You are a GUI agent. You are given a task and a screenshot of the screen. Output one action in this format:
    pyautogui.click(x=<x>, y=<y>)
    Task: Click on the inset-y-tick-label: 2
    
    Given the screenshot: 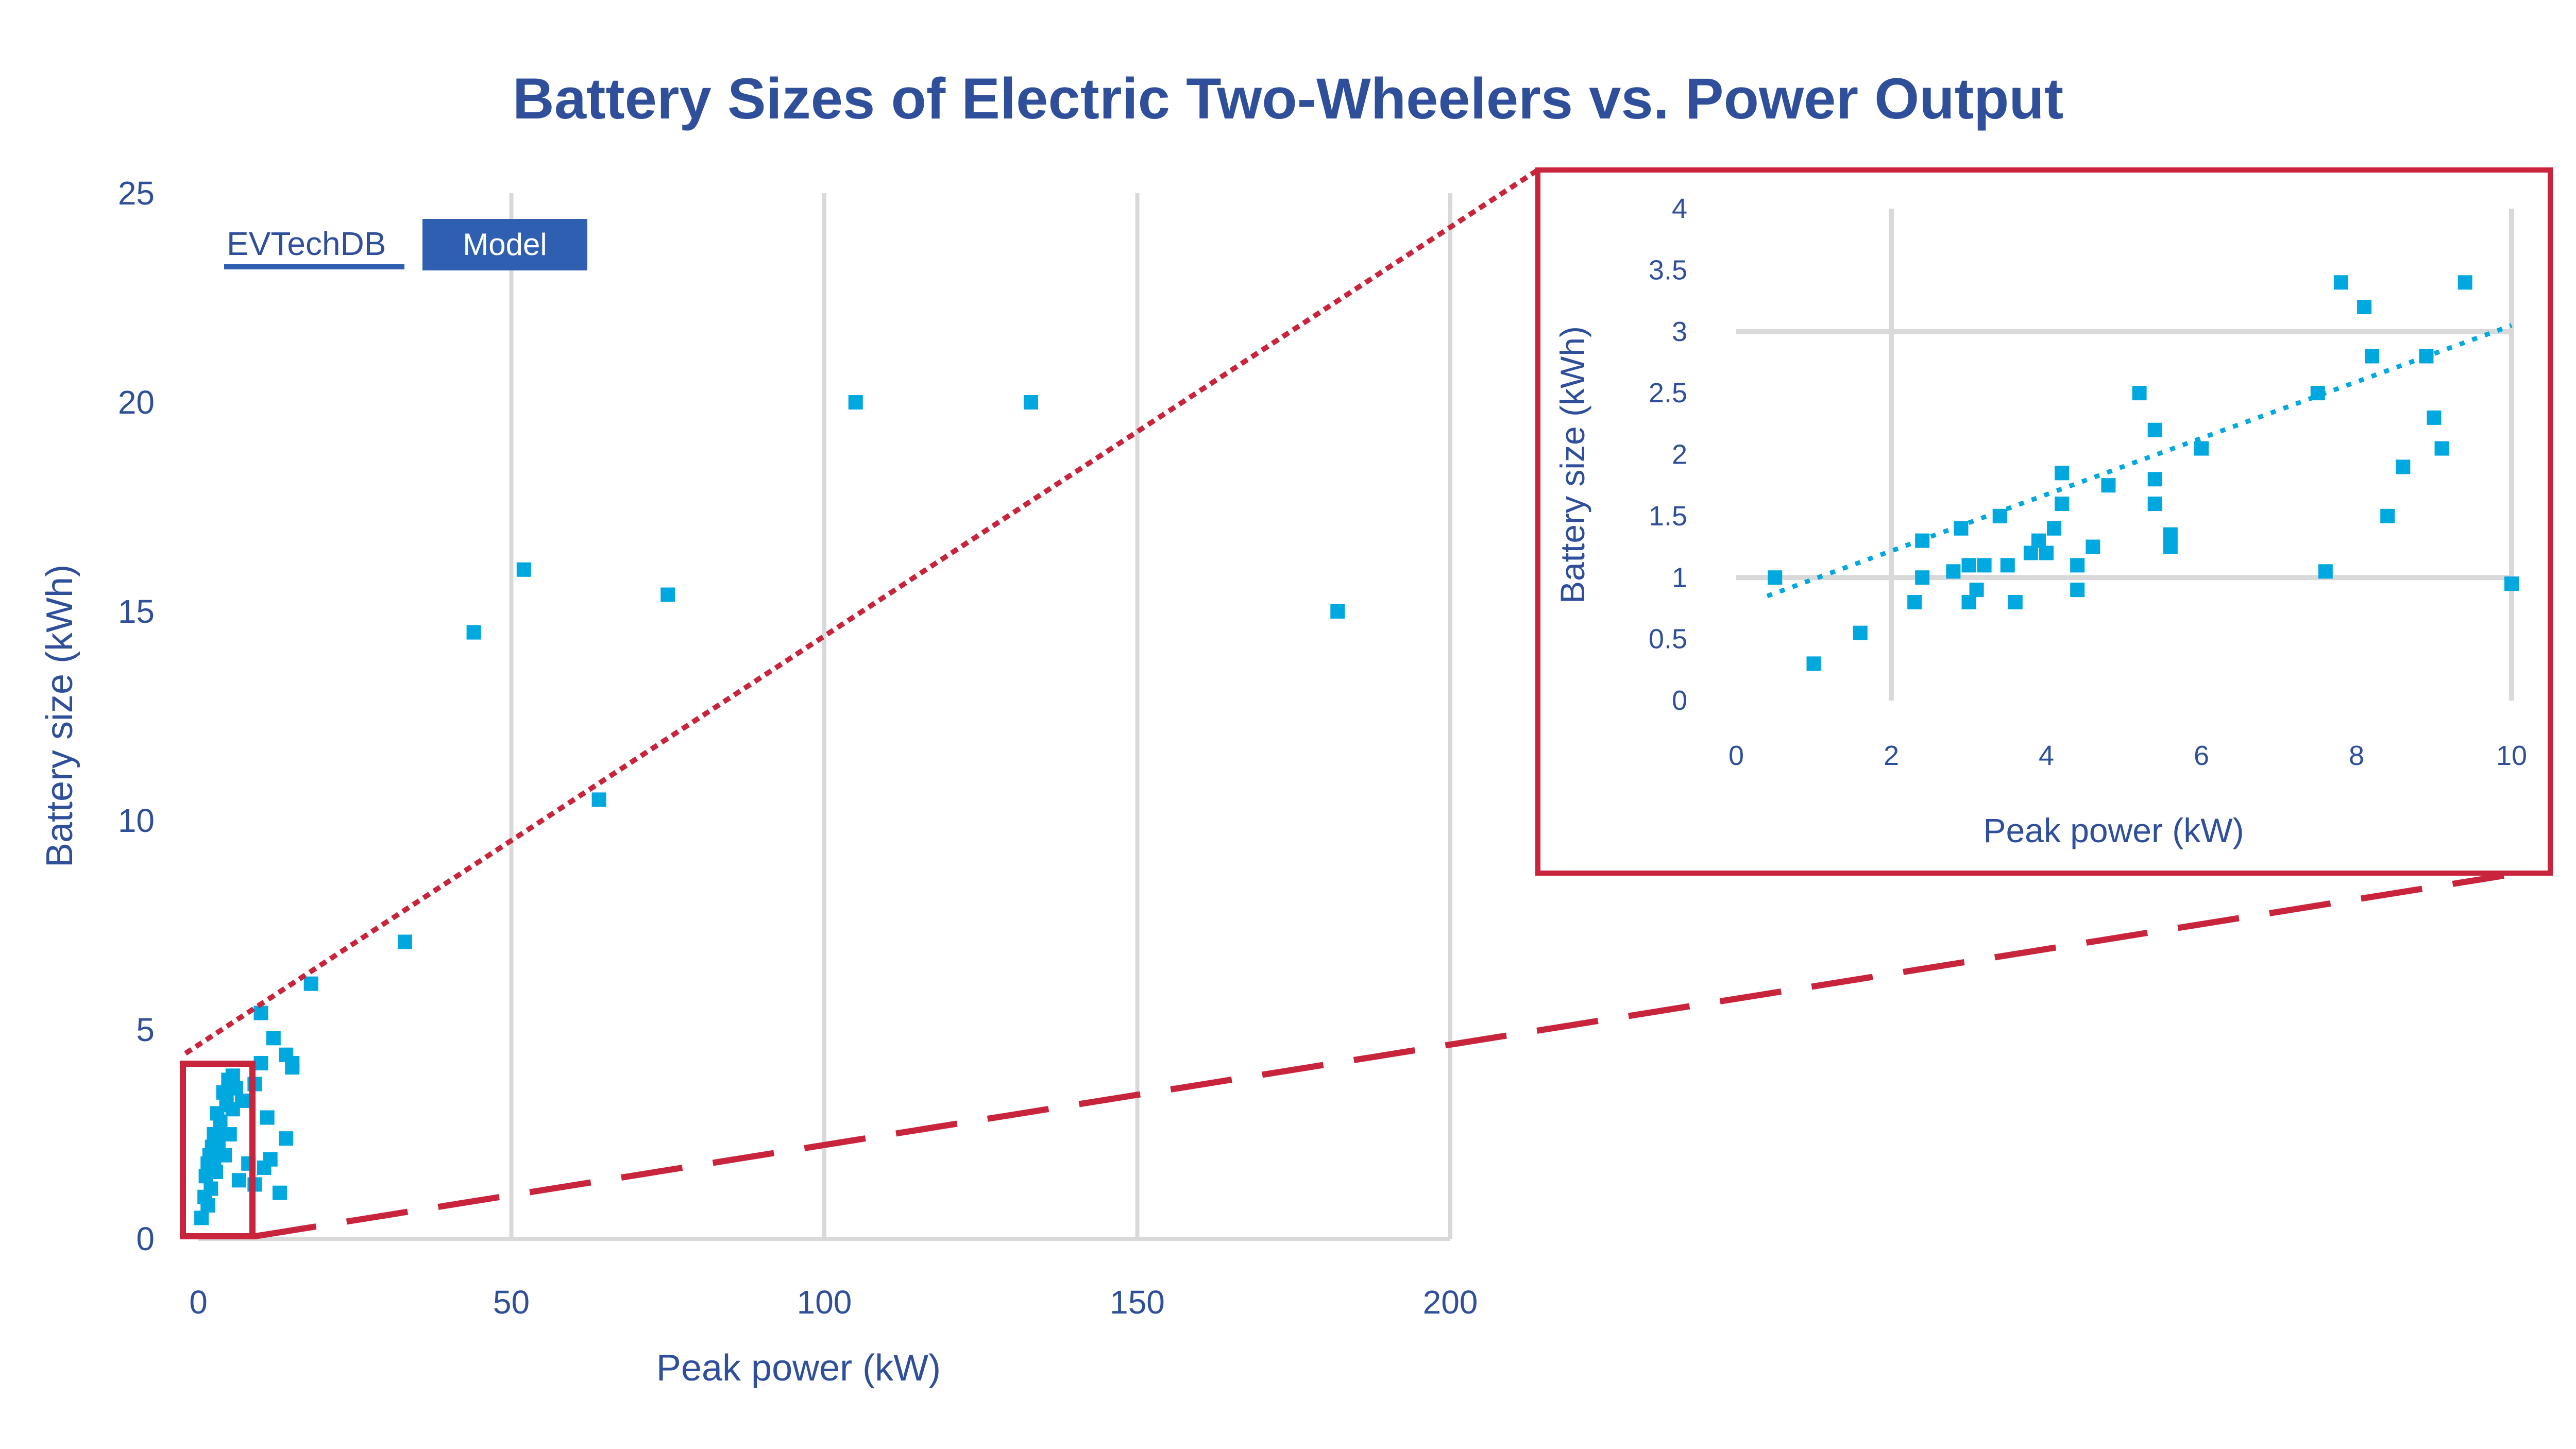 What is the action you would take?
    pyautogui.click(x=1679, y=455)
    